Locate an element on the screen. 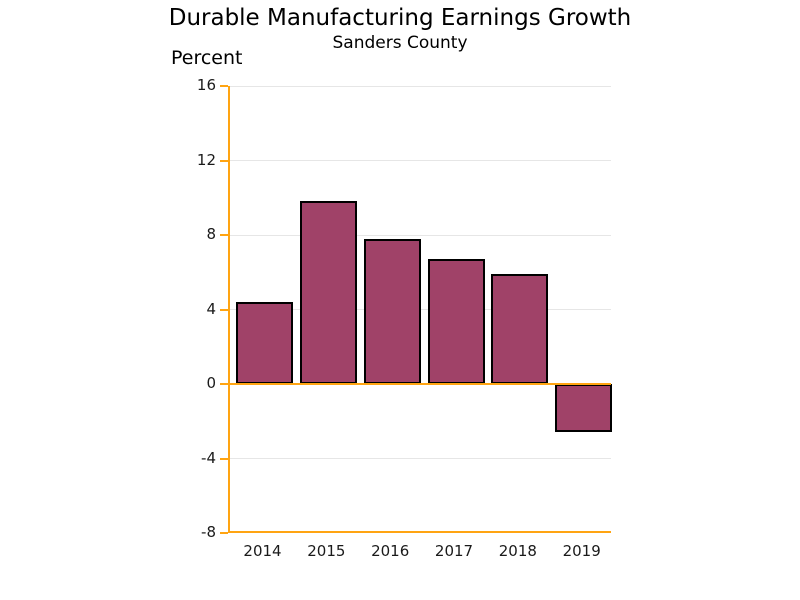 The image size is (800, 600). bar-2017 is located at coordinates (456, 321).